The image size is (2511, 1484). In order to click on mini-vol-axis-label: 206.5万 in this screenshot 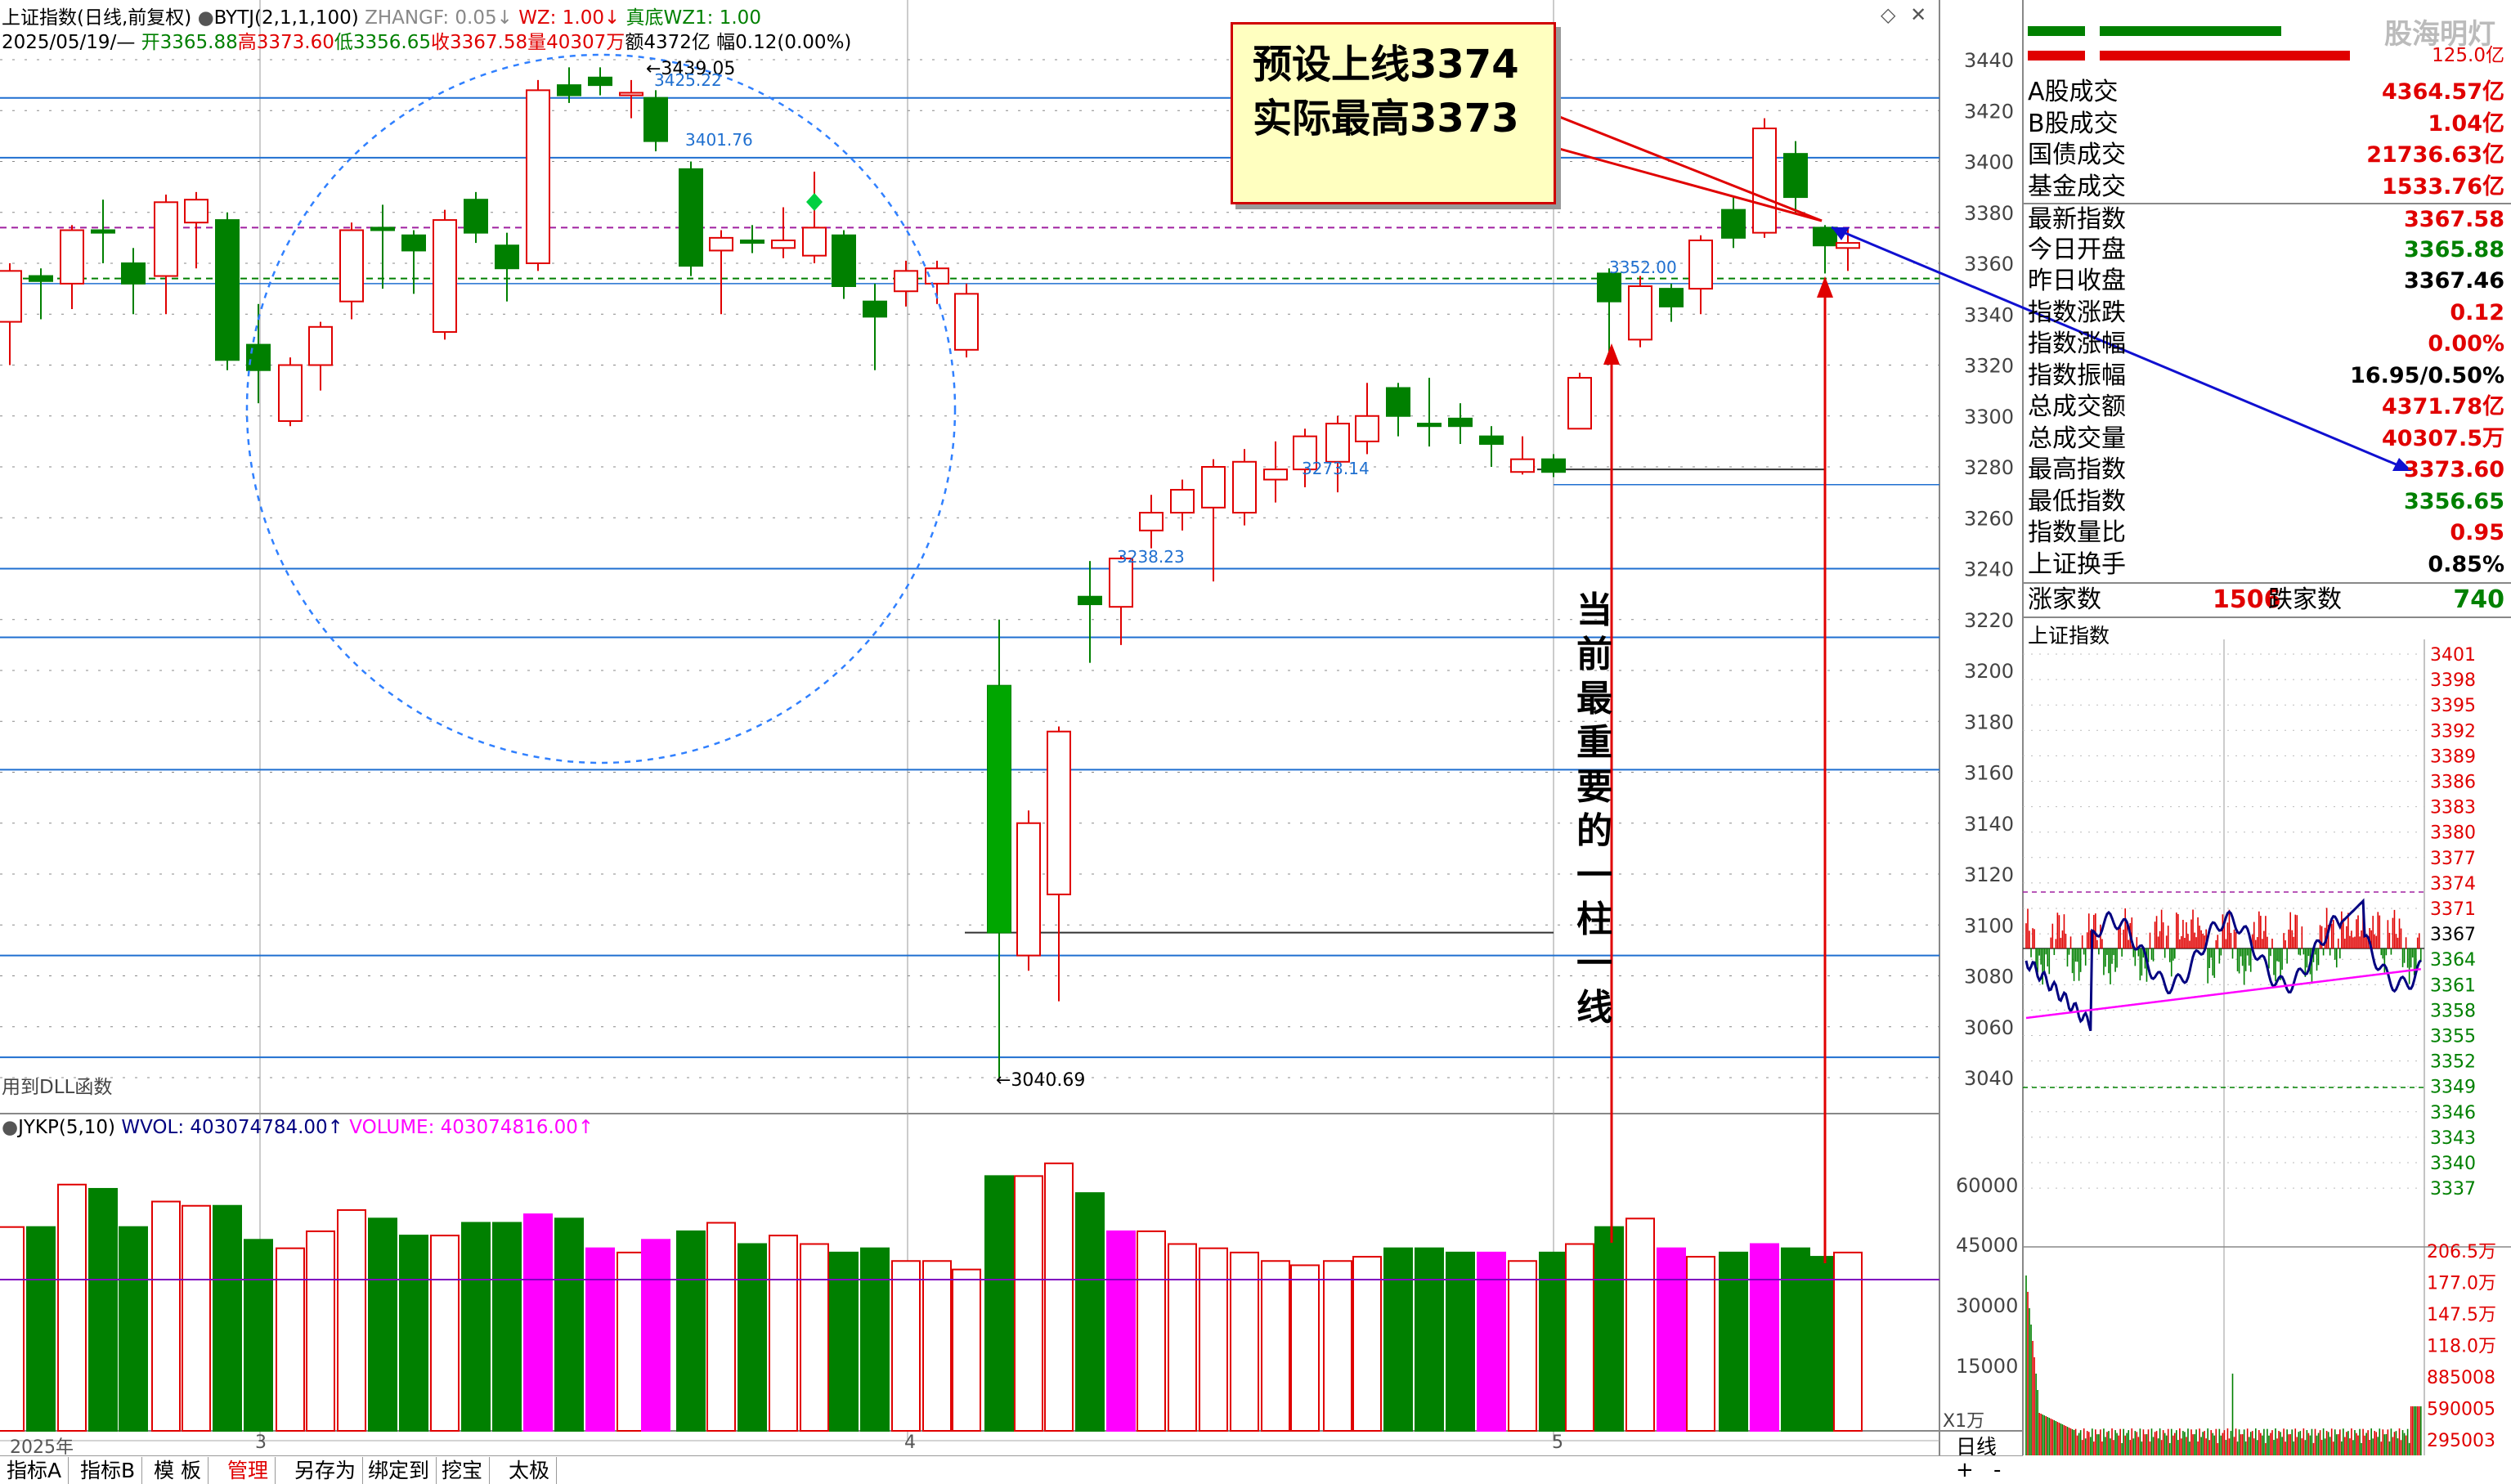, I will do `click(2461, 1252)`.